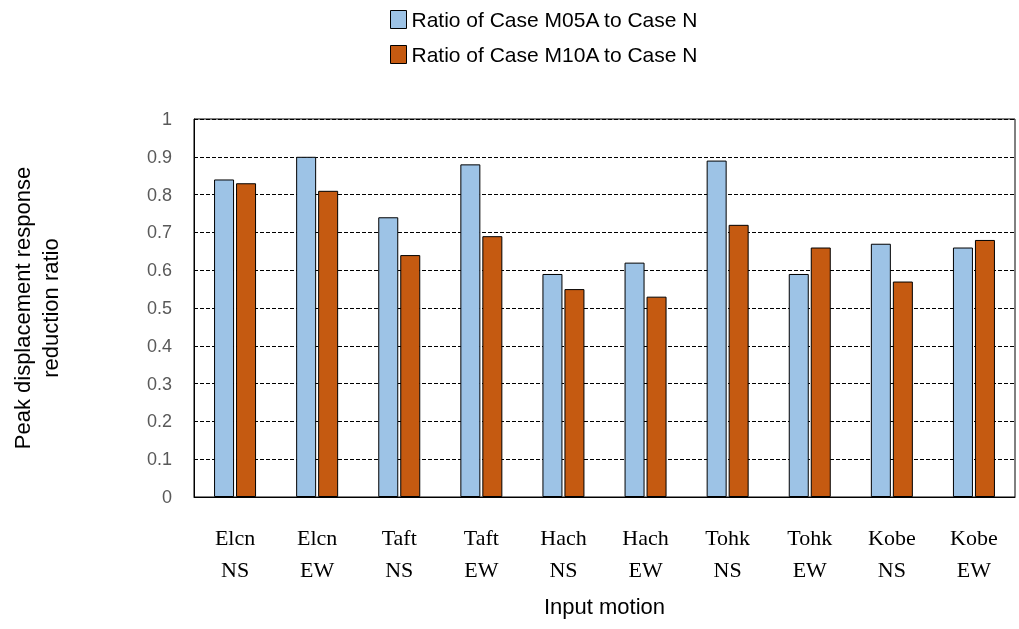  Describe the element at coordinates (604, 606) in the screenshot. I see `x-axis-title: Input motion` at that location.